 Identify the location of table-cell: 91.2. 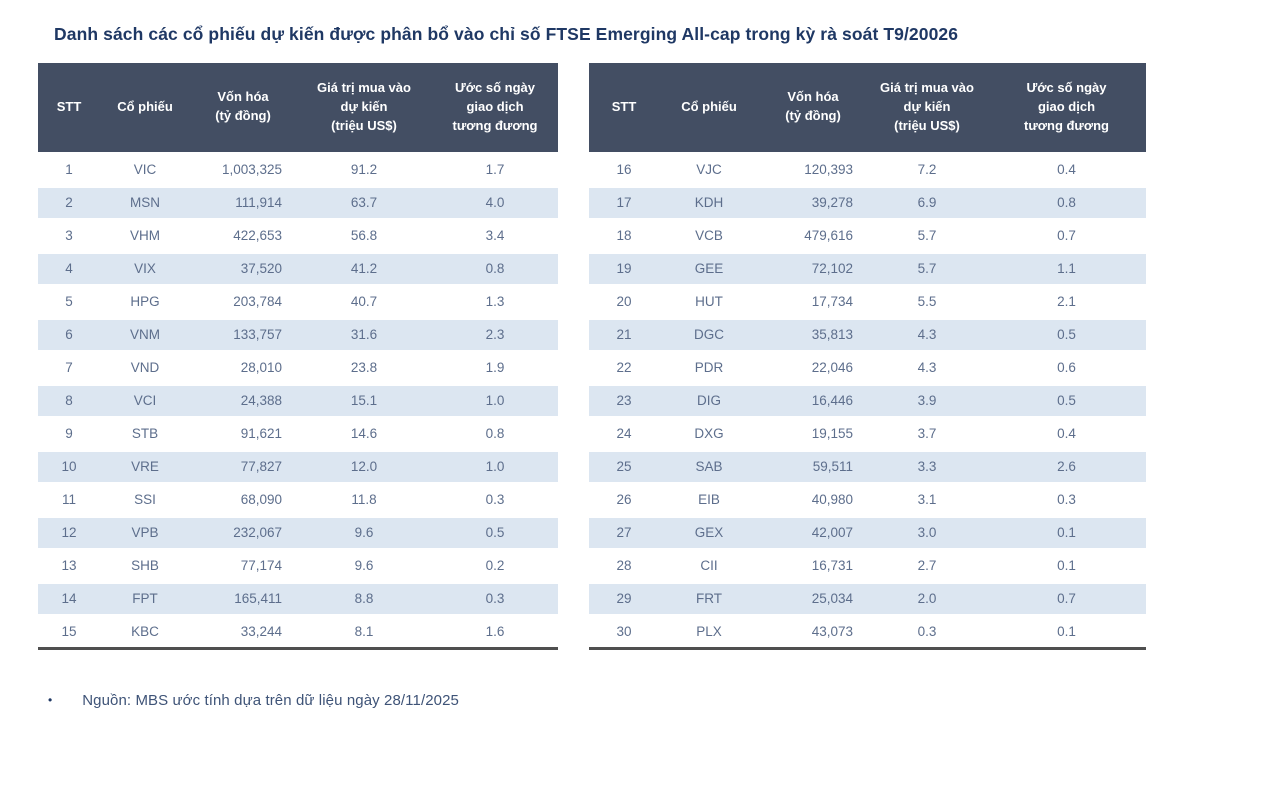
(364, 168).